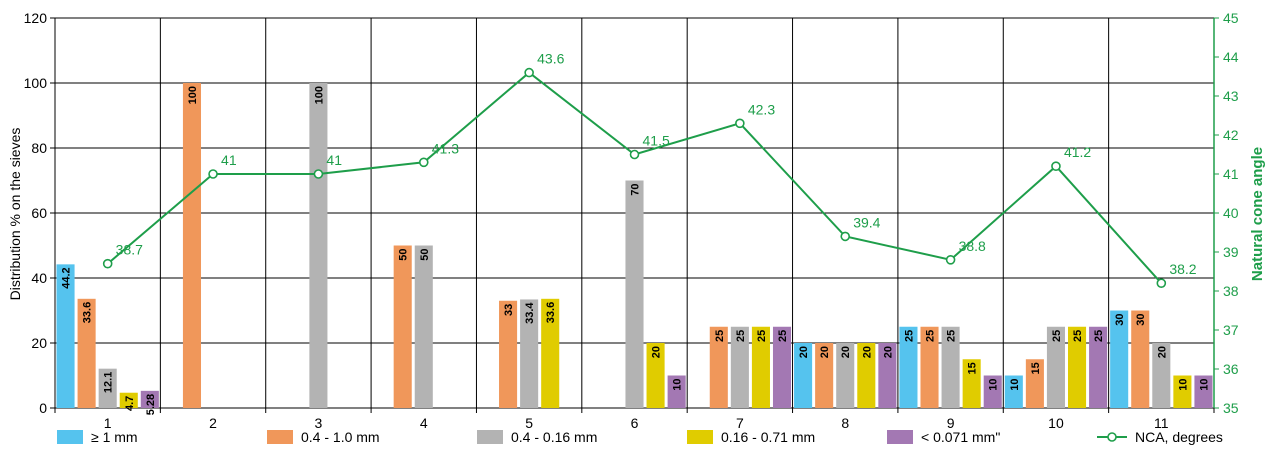 The width and height of the screenshot is (1266, 455). I want to click on bar-value-label: 20, so click(657, 352).